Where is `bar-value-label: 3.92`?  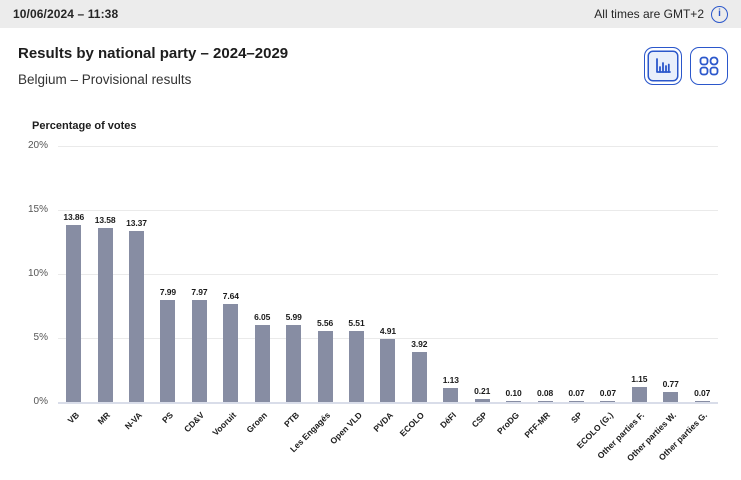
bar-value-label: 3.92 is located at coordinates (419, 343).